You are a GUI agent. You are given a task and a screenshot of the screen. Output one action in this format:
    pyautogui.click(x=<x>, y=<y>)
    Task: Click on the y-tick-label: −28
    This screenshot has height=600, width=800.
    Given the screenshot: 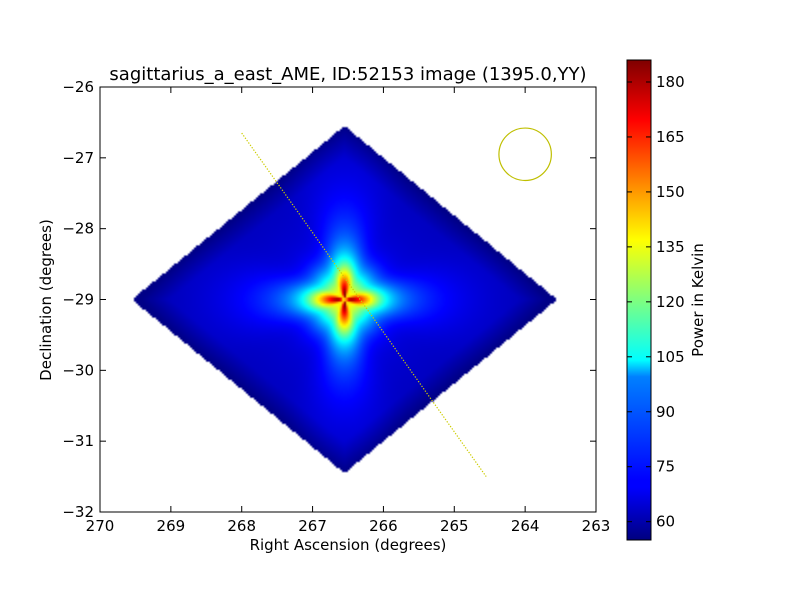 What is the action you would take?
    pyautogui.click(x=78, y=229)
    